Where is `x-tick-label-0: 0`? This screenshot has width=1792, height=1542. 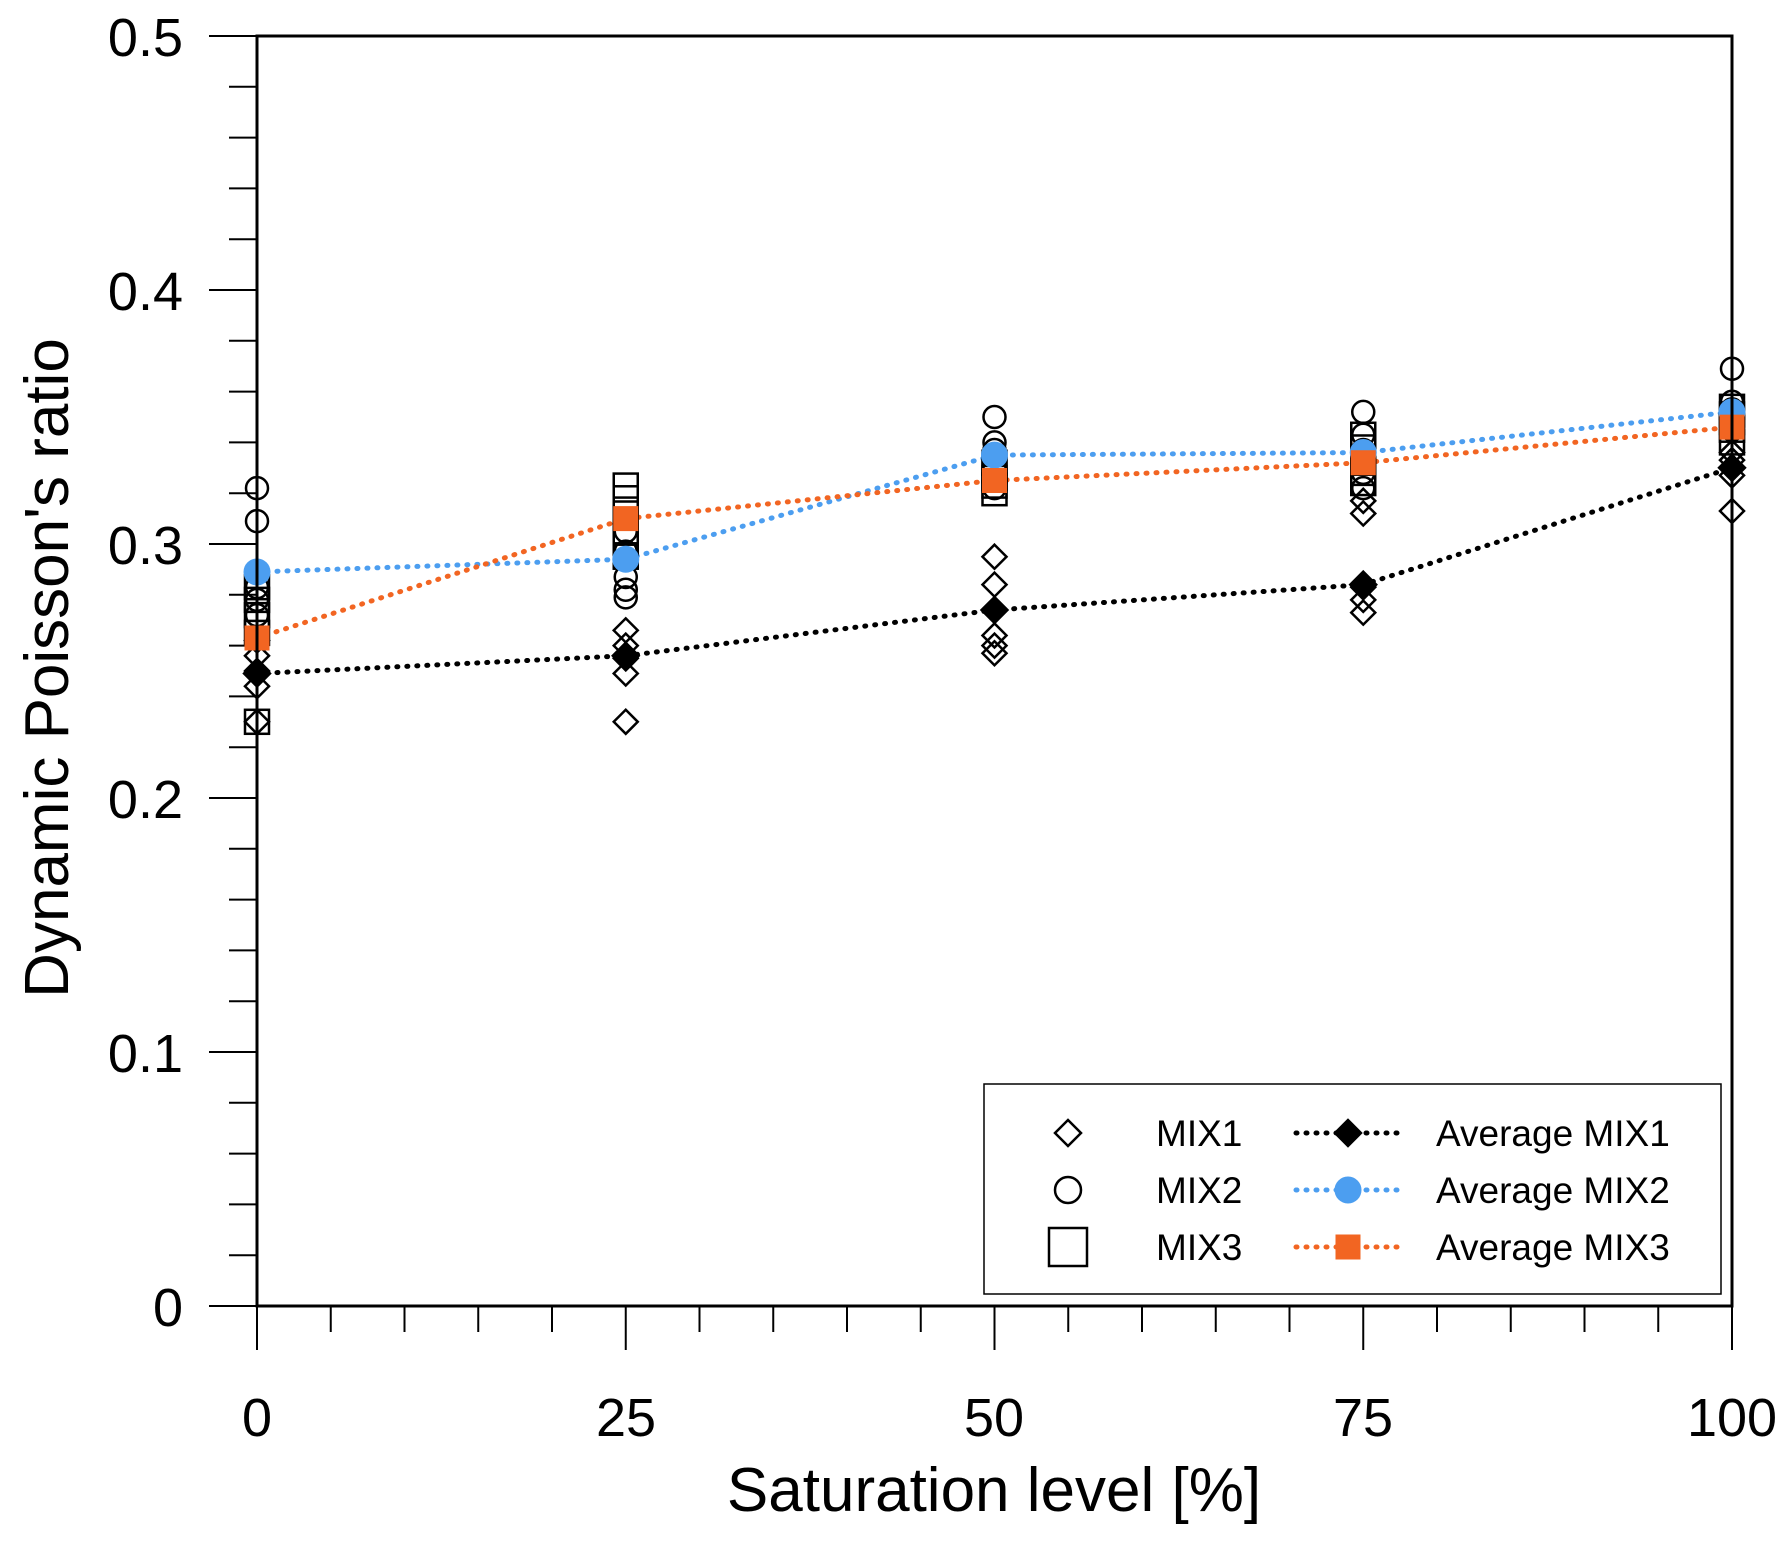
x-tick-label-0: 0 is located at coordinates (257, 1418).